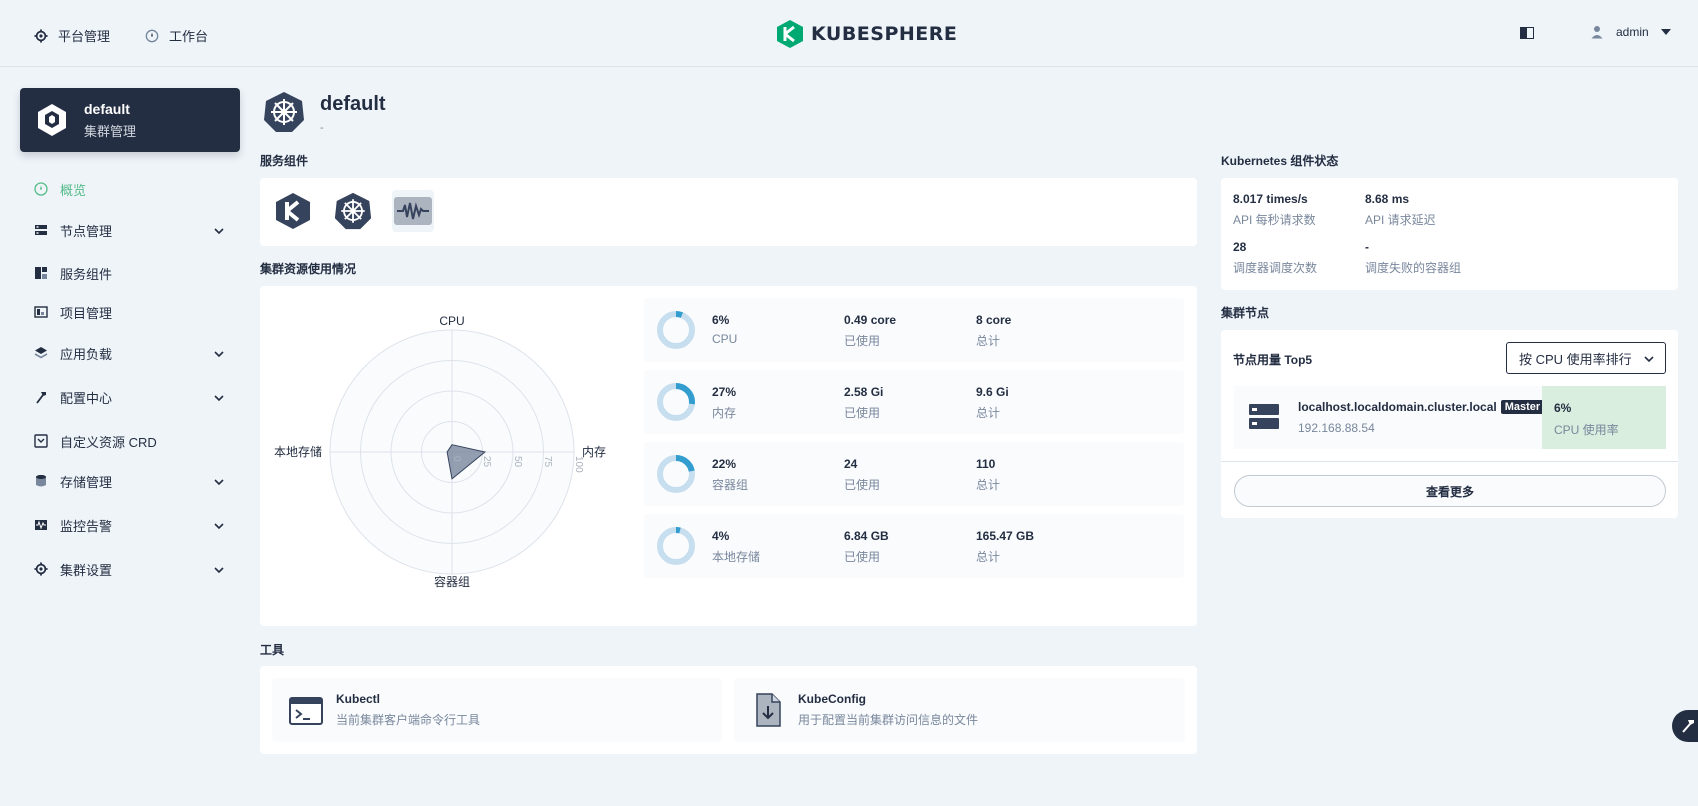  Describe the element at coordinates (86, 526) in the screenshot. I see `sidebar-item-label: 监控告警` at that location.